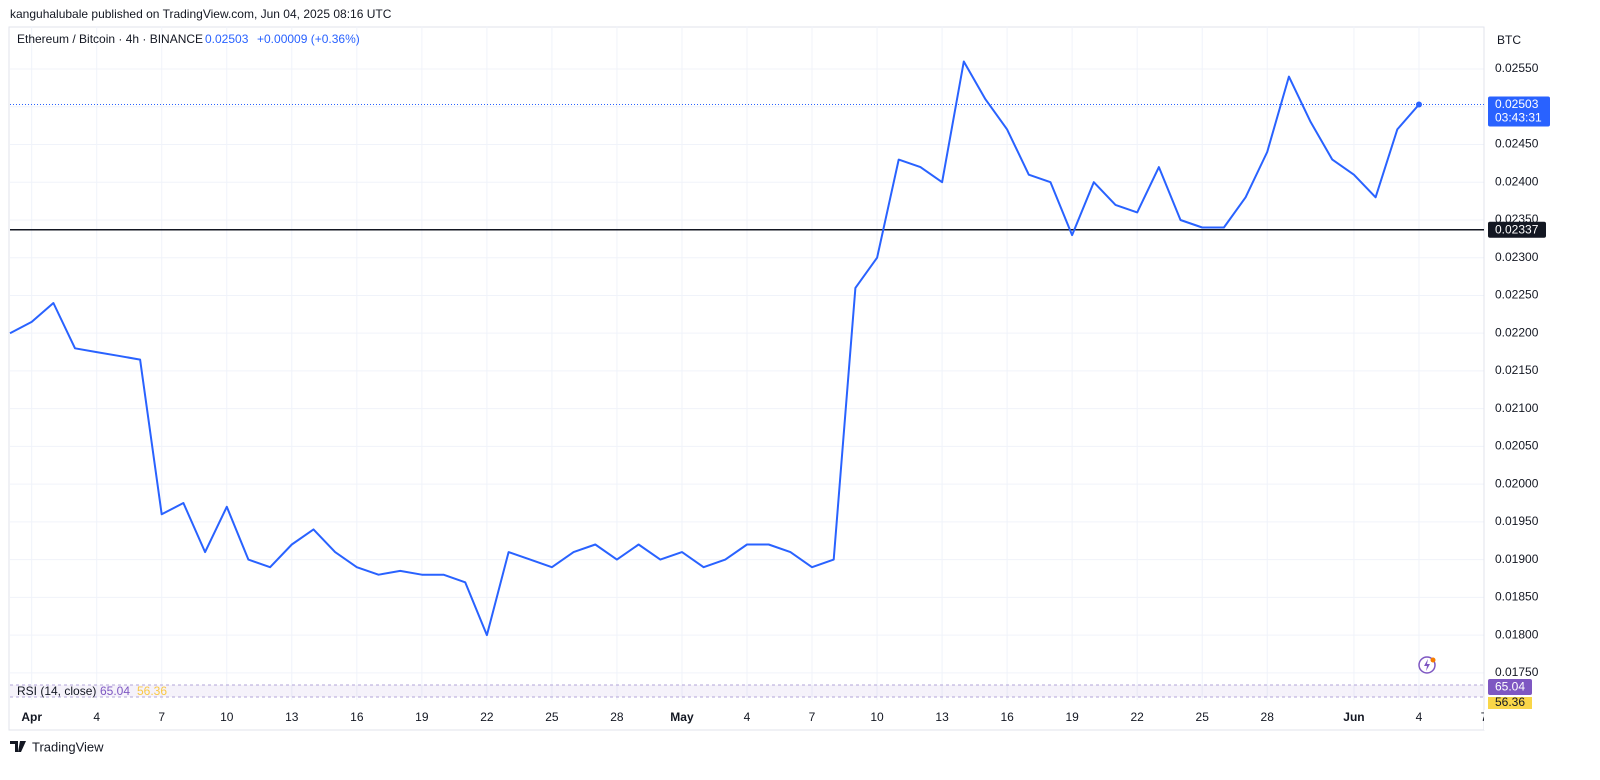 The height and width of the screenshot is (780, 1600). Describe the element at coordinates (1517, 597) in the screenshot. I see `y-tick-label: 0.01850` at that location.